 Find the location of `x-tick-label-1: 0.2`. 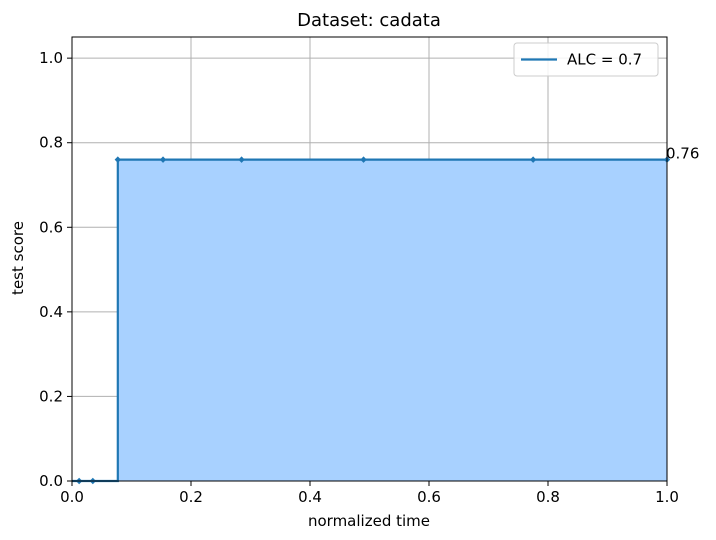

x-tick-label-1: 0.2 is located at coordinates (191, 497).